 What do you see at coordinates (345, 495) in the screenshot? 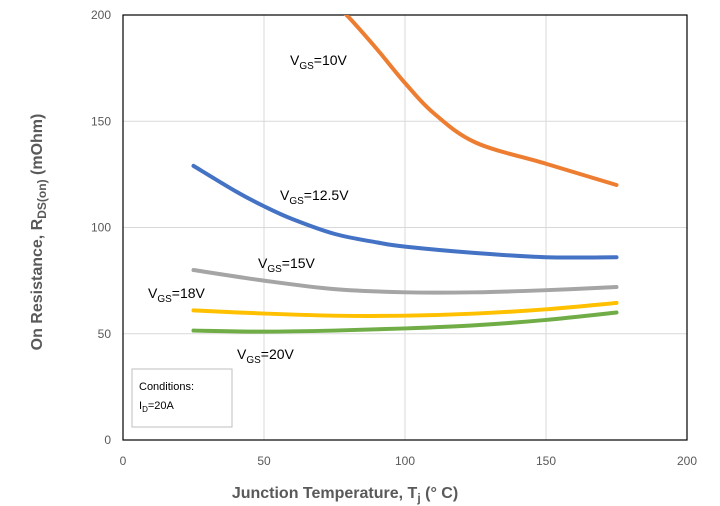
I see `x-axis-title: Junction Temperature, Tj (° C)` at bounding box center [345, 495].